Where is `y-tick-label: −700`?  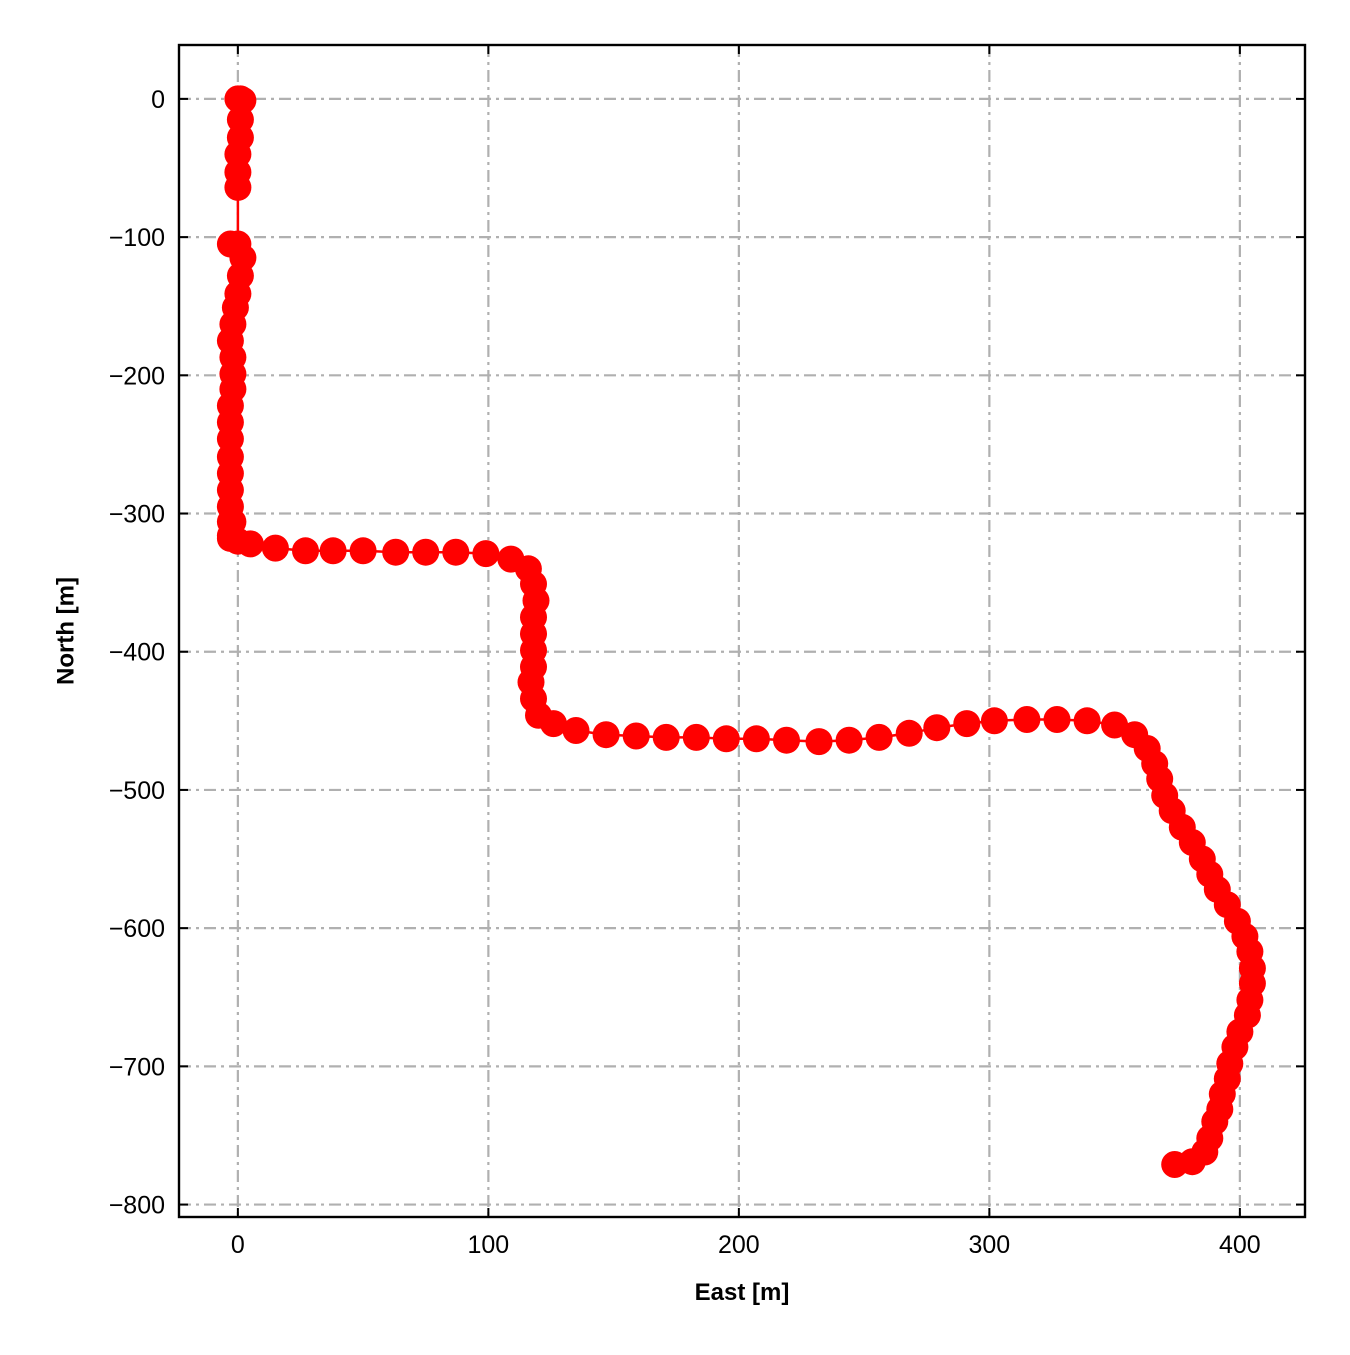
y-tick-label: −700 is located at coordinates (137, 1067).